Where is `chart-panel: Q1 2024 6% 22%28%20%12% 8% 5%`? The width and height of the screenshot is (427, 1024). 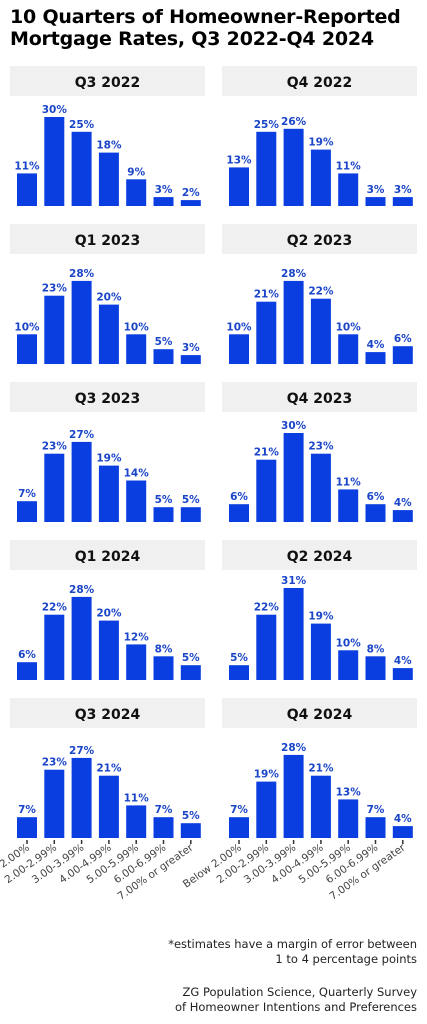
chart-panel: Q1 2024 6% 22%28%20%12% 8% 5% is located at coordinates (107, 610).